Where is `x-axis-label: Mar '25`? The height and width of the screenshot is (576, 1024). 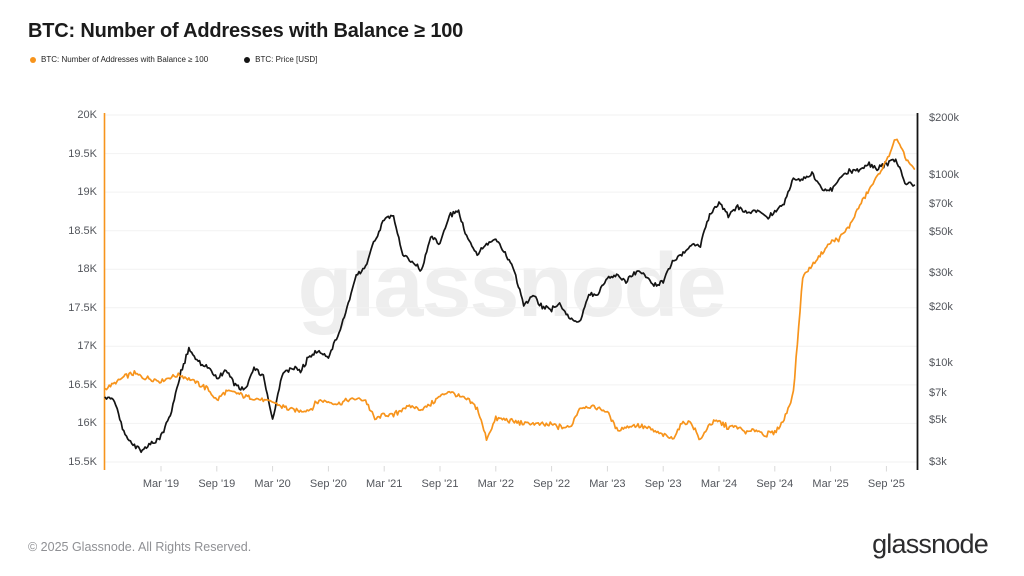
x-axis-label: Mar '25 is located at coordinates (830, 484).